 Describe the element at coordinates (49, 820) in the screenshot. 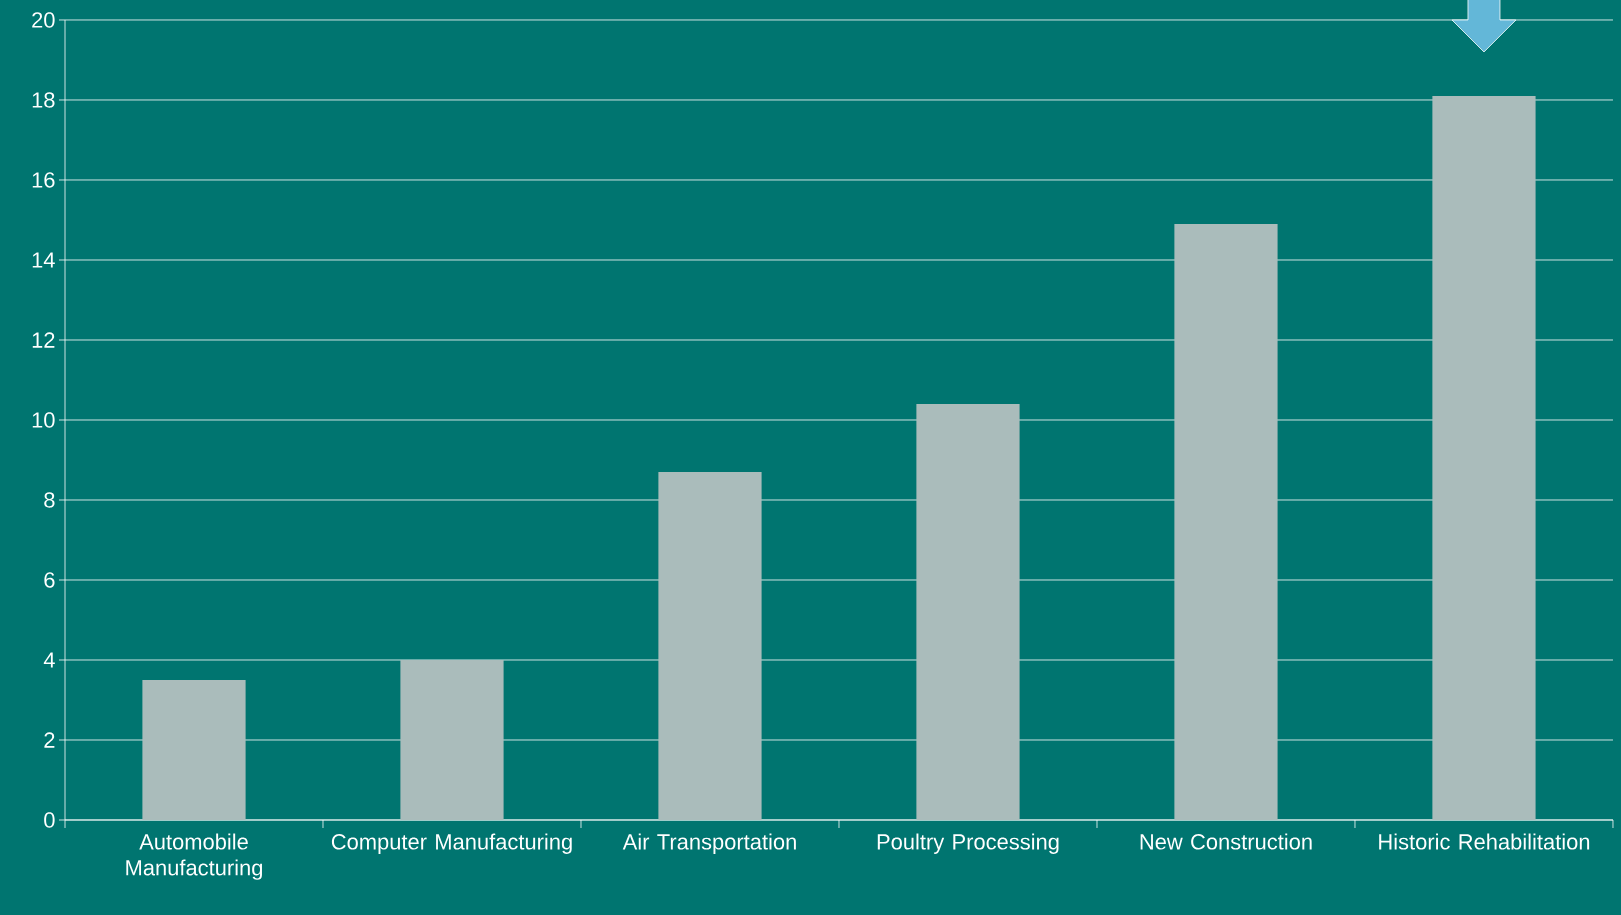

I see `y-tick-label: 0` at that location.